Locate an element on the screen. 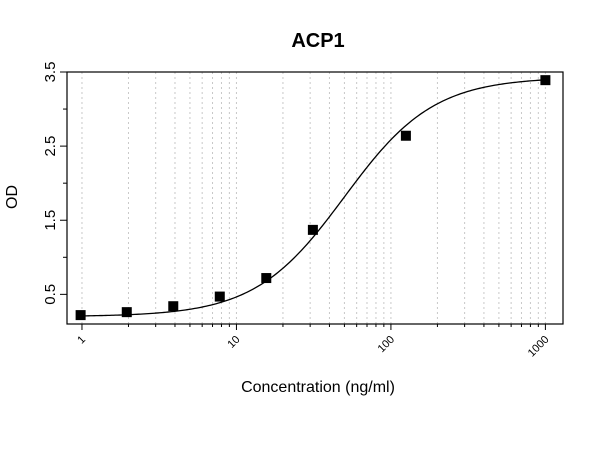  chart-title: ACP1 is located at coordinates (317, 41).